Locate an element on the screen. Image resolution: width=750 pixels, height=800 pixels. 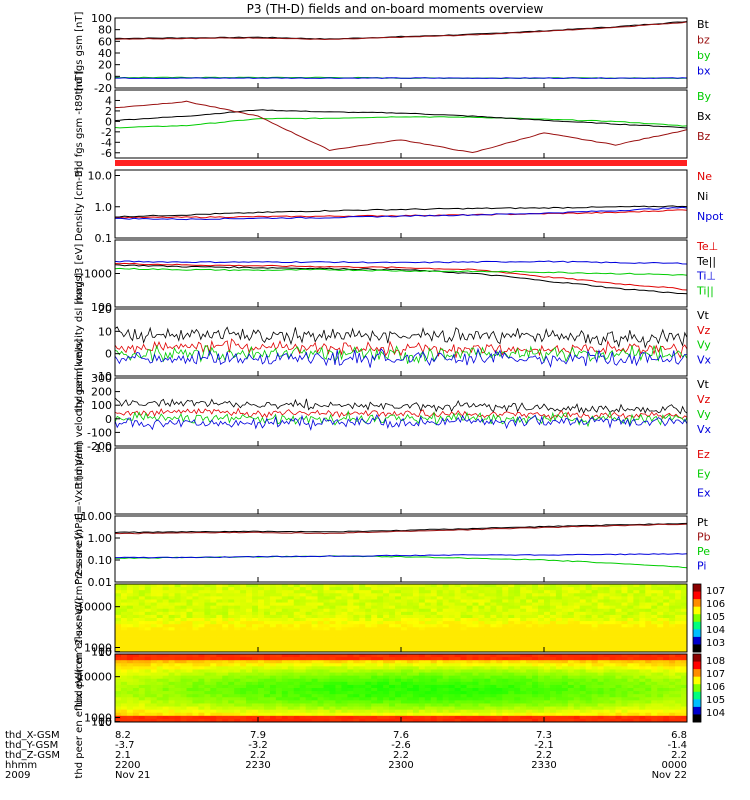
colorbar-label: 106 is located at coordinates (715, 687).